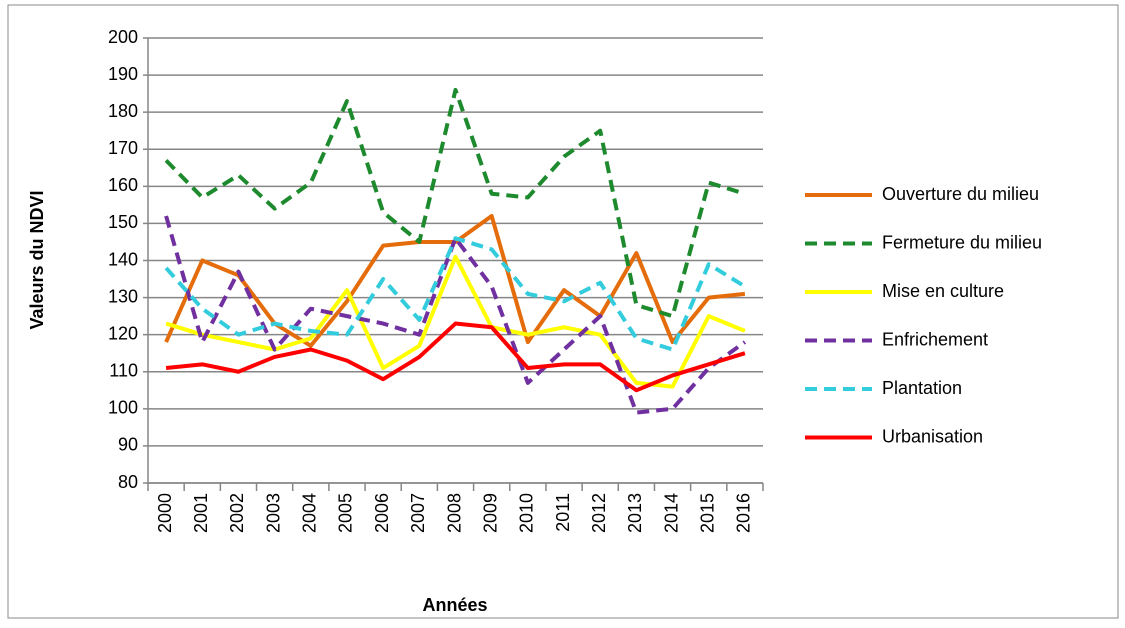 The image size is (1125, 628). I want to click on y-tick-label: 90, so click(128, 445).